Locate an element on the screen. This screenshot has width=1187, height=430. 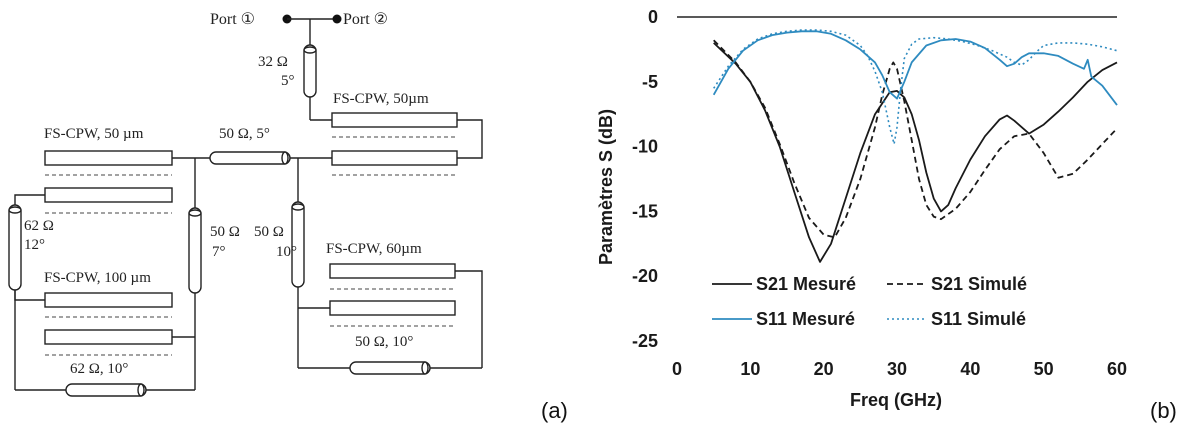
tl-left-angle: 12° is located at coordinates (34, 245).